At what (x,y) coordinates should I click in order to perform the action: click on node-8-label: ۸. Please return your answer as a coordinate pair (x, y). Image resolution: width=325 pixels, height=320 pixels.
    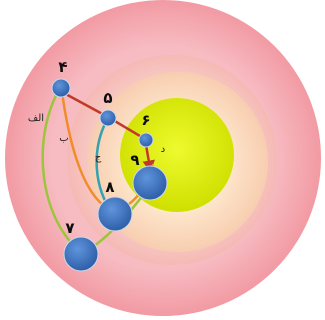
    Looking at the image, I should click on (109, 187).